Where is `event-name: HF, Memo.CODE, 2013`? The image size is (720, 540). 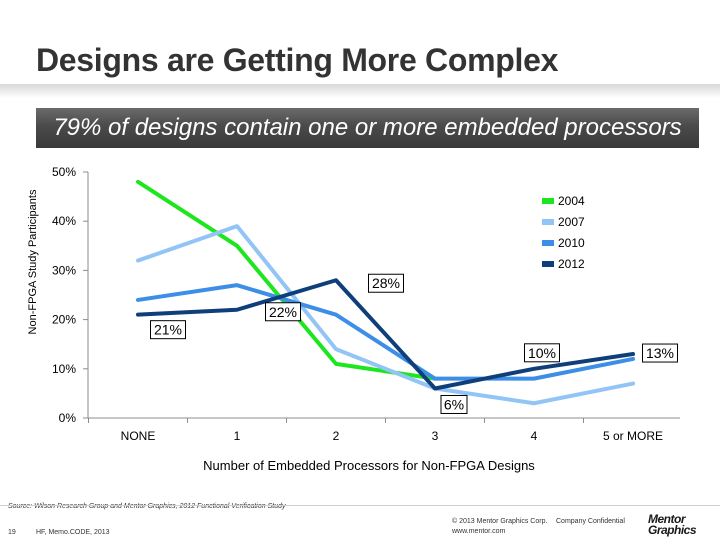
event-name: HF, Memo.CODE, 2013 is located at coordinates (73, 532).